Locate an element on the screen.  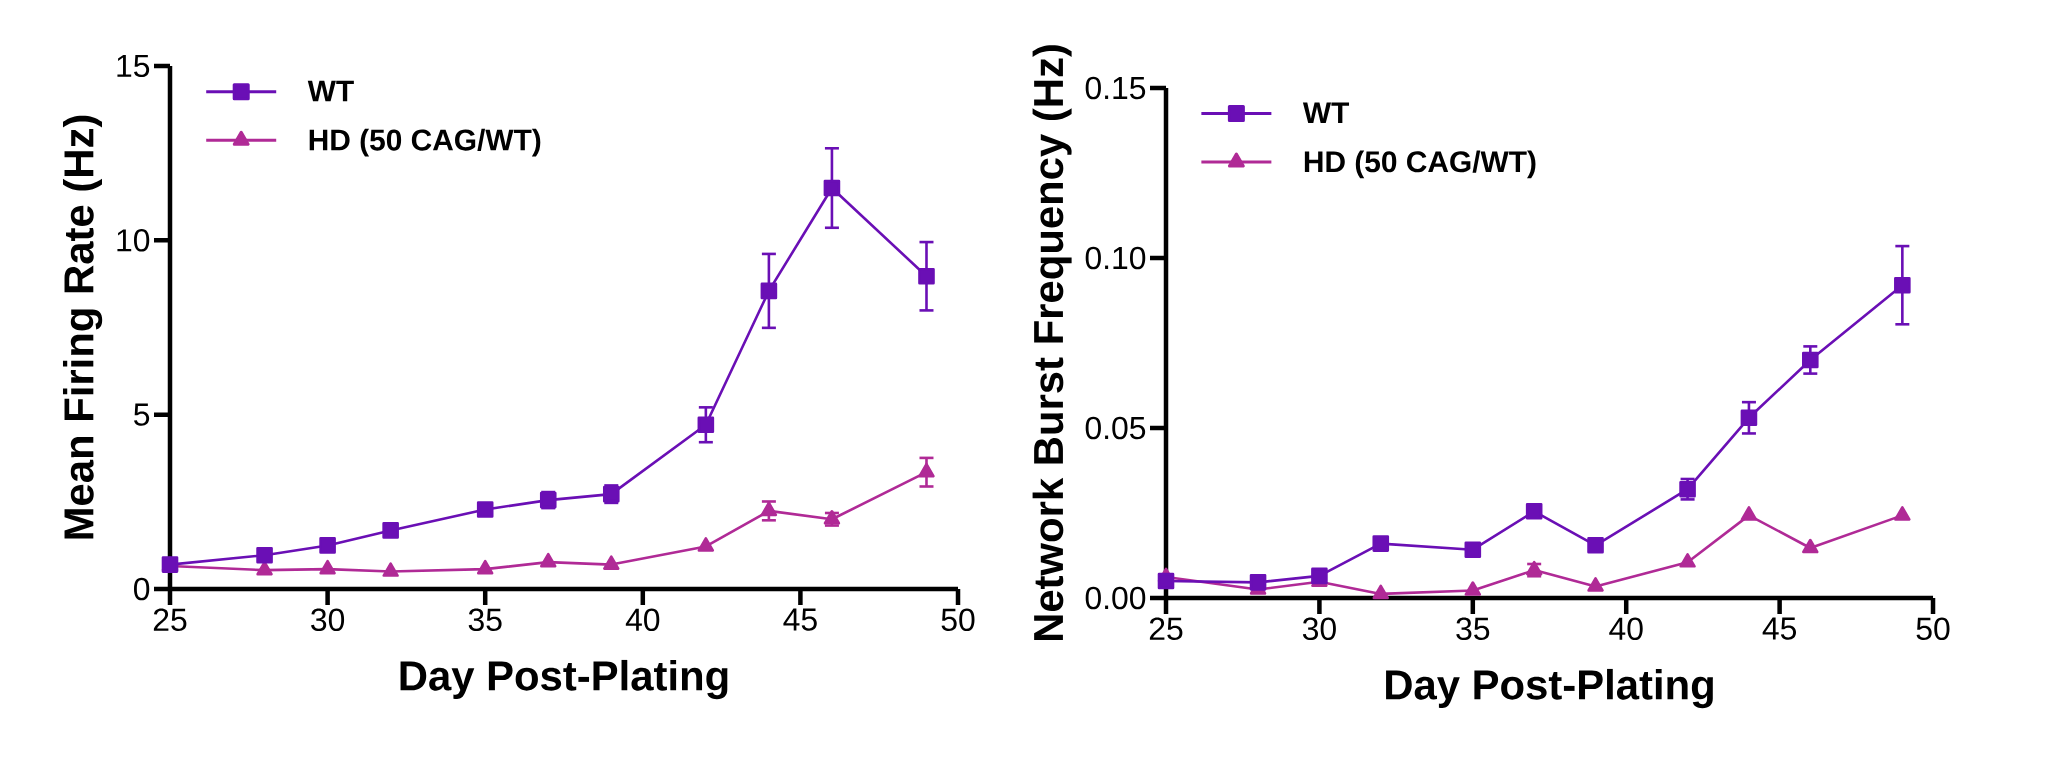
y-tick-label: 0.15 is located at coordinates (1115, 88).